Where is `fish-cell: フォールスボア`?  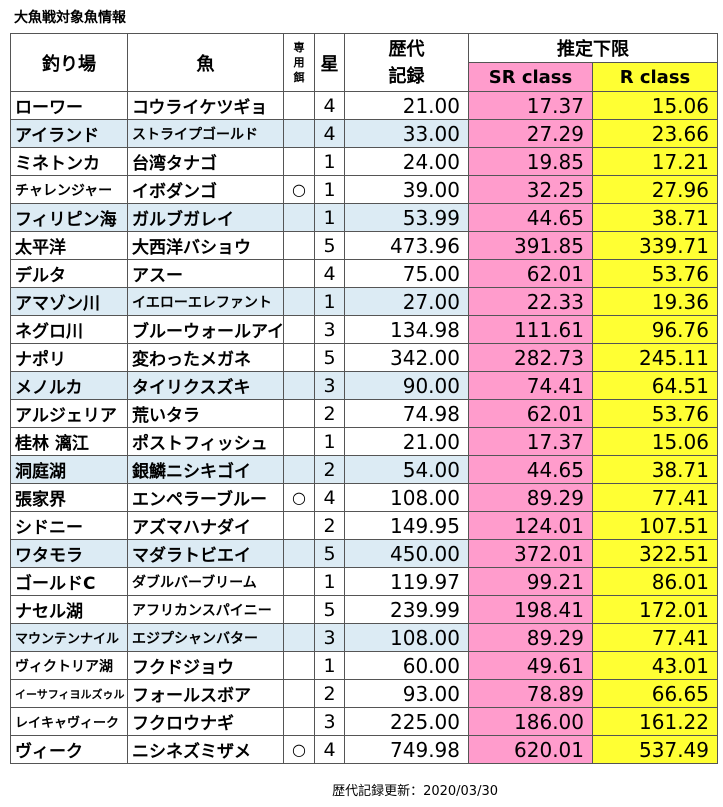 fish-cell: フォールスボア is located at coordinates (205, 693).